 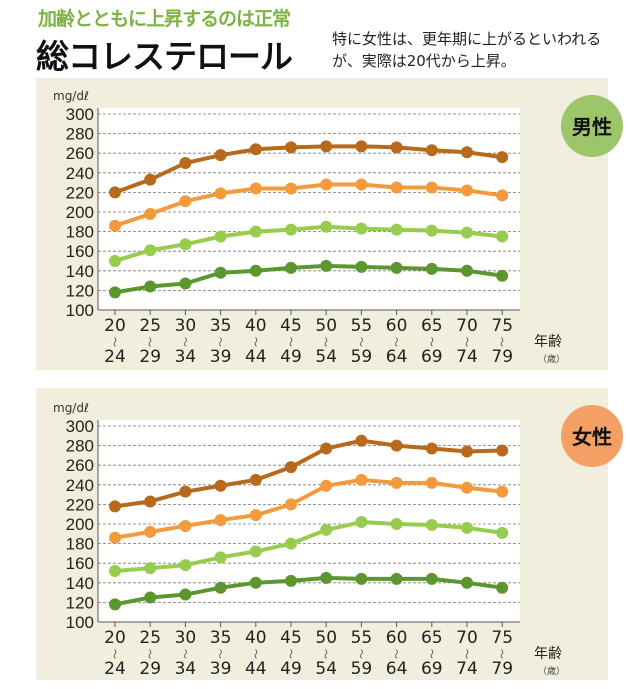 I want to click on x-tick-label: 64, so click(x=397, y=669).